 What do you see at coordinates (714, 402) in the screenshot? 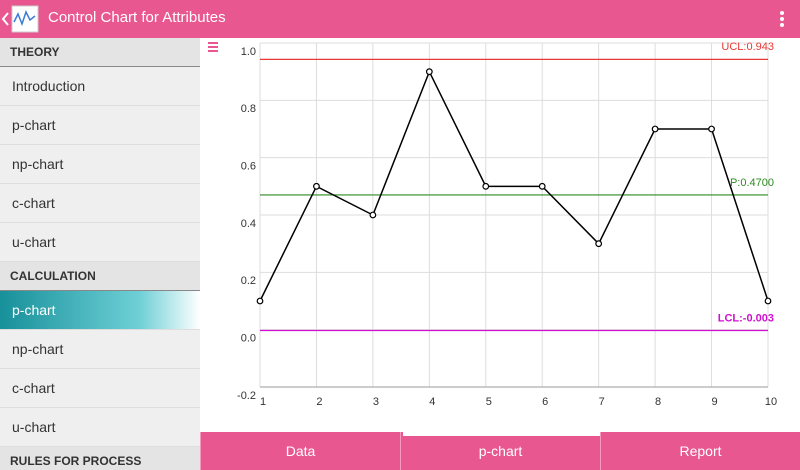
I see `x-tick-label: 9` at bounding box center [714, 402].